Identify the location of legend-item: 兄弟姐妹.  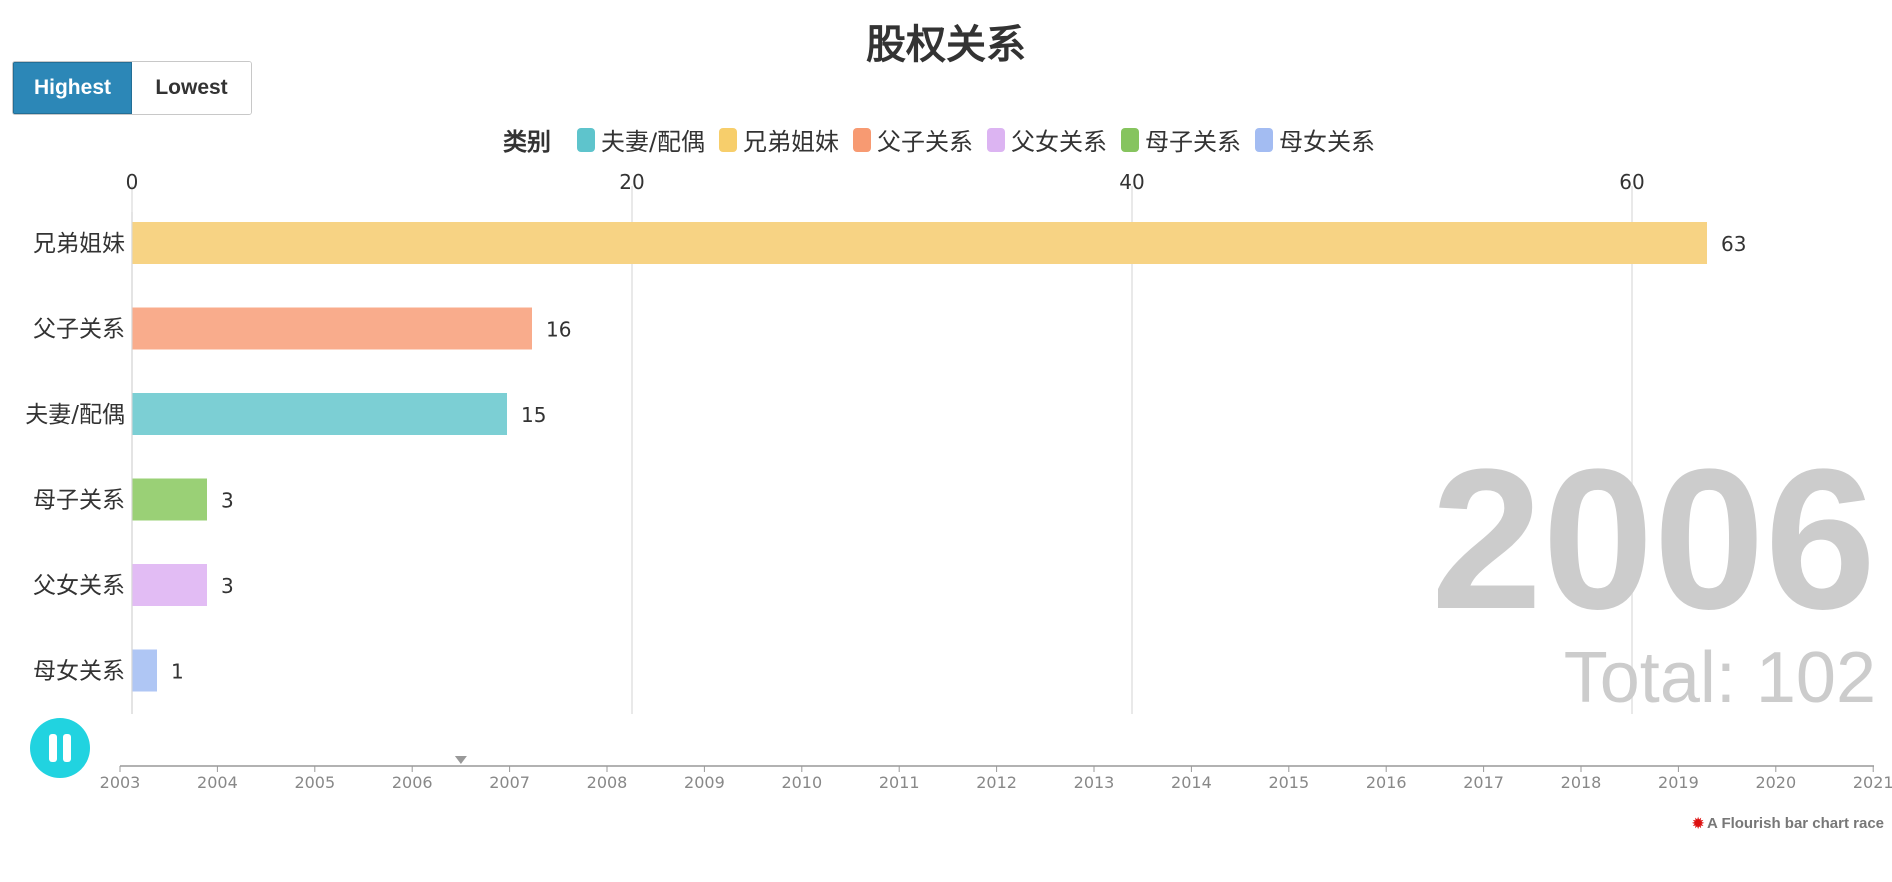
(779, 139).